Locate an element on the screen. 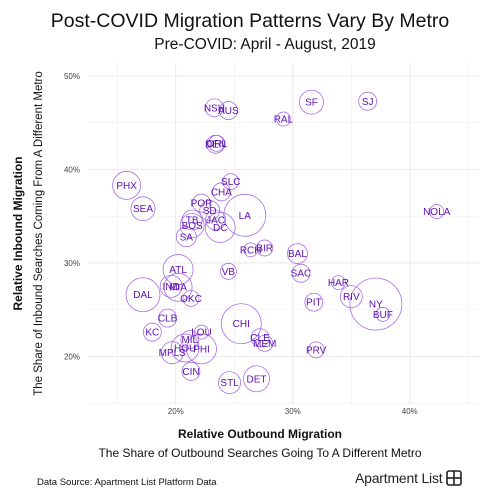  bubble-label-la: LA is located at coordinates (245, 216).